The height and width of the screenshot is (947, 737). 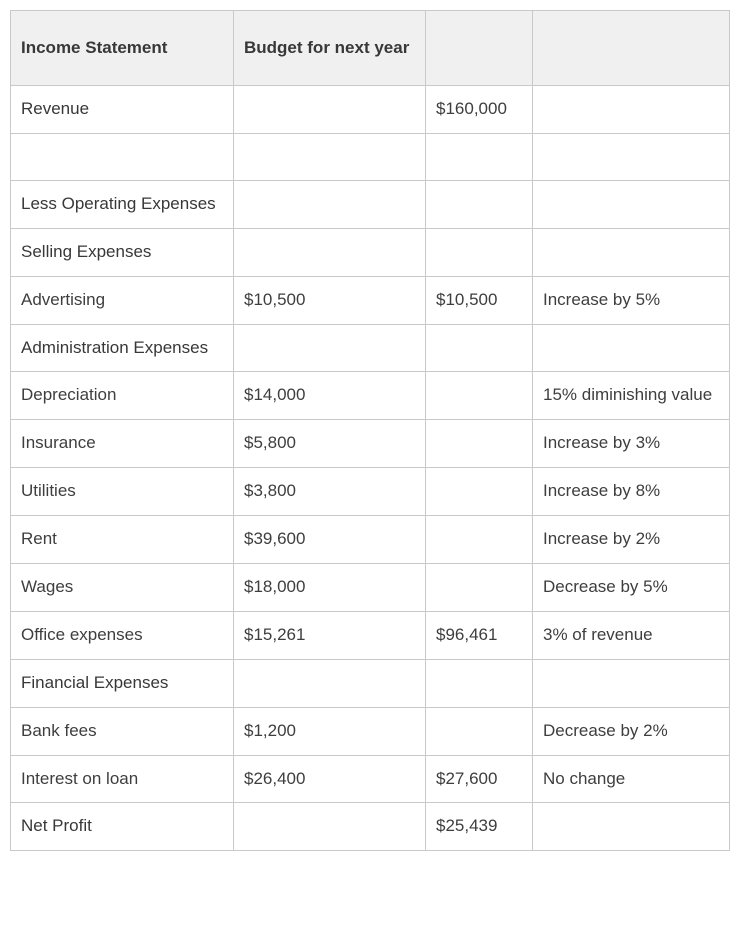 I want to click on table-row-insurance: Insurance $5,800 Increase by 3%, so click(x=370, y=444).